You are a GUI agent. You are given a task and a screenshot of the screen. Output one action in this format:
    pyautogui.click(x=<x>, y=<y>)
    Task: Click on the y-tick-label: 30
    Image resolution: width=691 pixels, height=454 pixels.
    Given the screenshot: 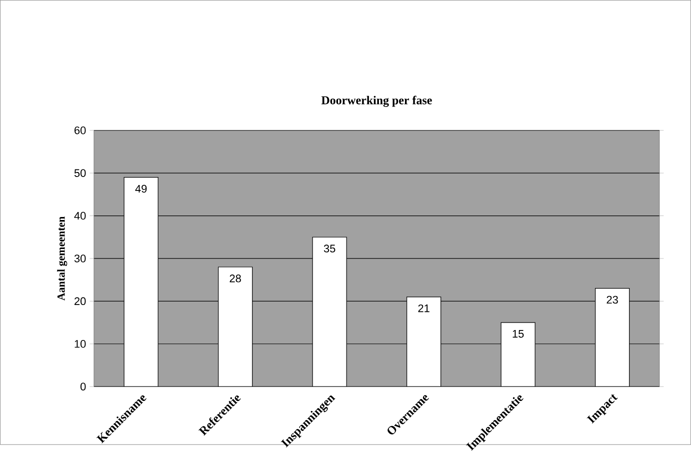 What is the action you would take?
    pyautogui.click(x=80, y=258)
    